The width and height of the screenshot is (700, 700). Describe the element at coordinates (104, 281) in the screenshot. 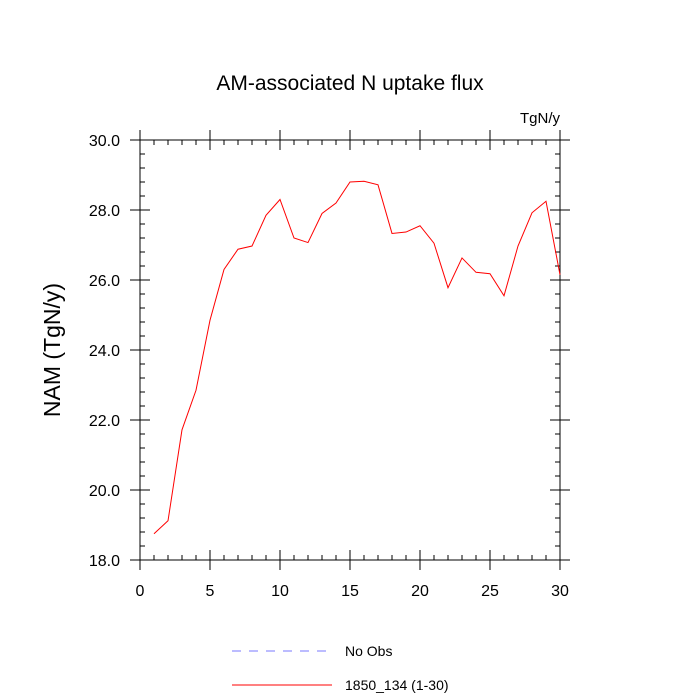

I see `y-tick-label: 26.0` at that location.